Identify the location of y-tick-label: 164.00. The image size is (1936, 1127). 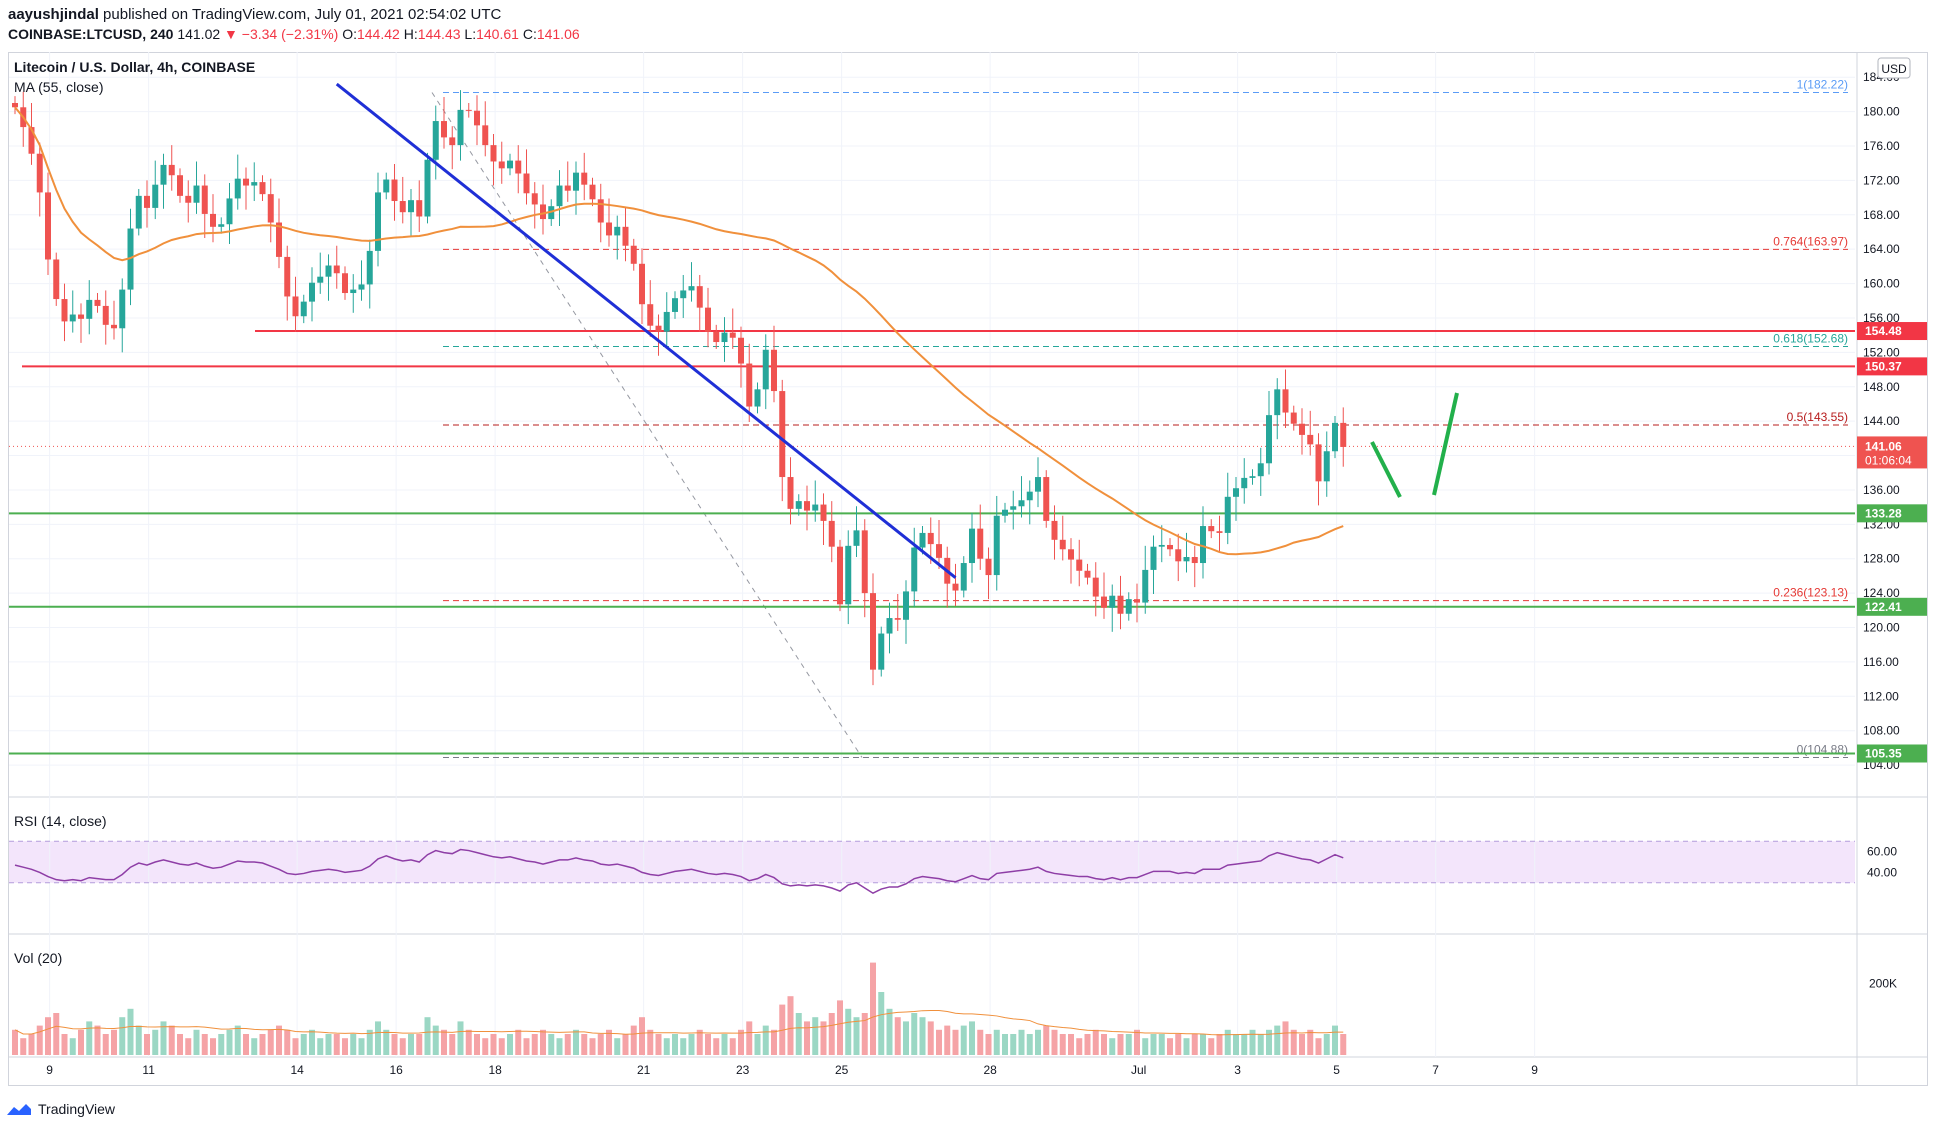
(1881, 249).